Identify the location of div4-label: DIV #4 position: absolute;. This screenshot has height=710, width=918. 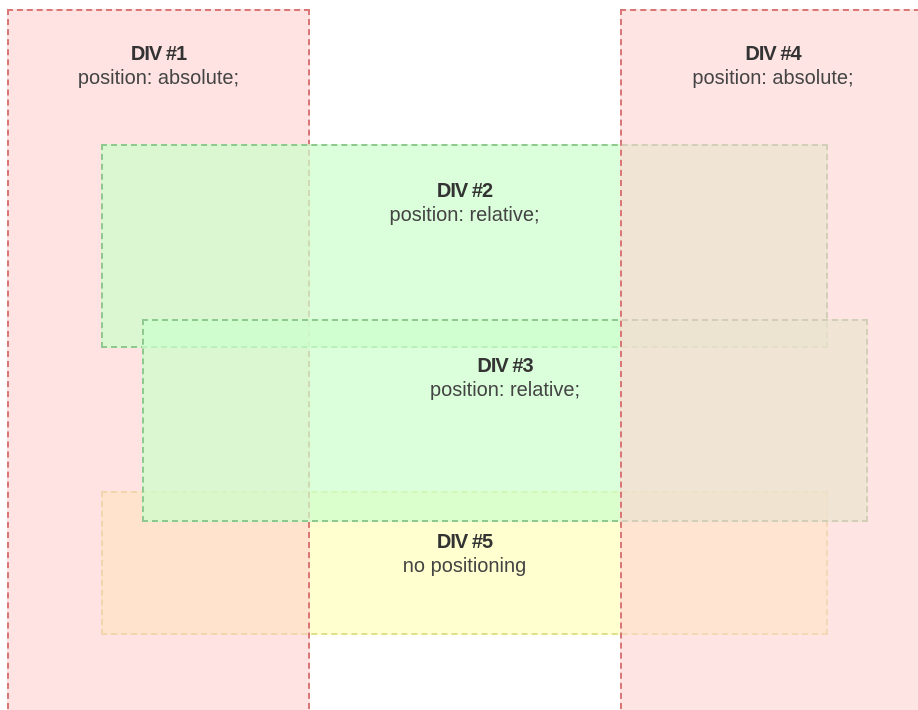
(770, 66).